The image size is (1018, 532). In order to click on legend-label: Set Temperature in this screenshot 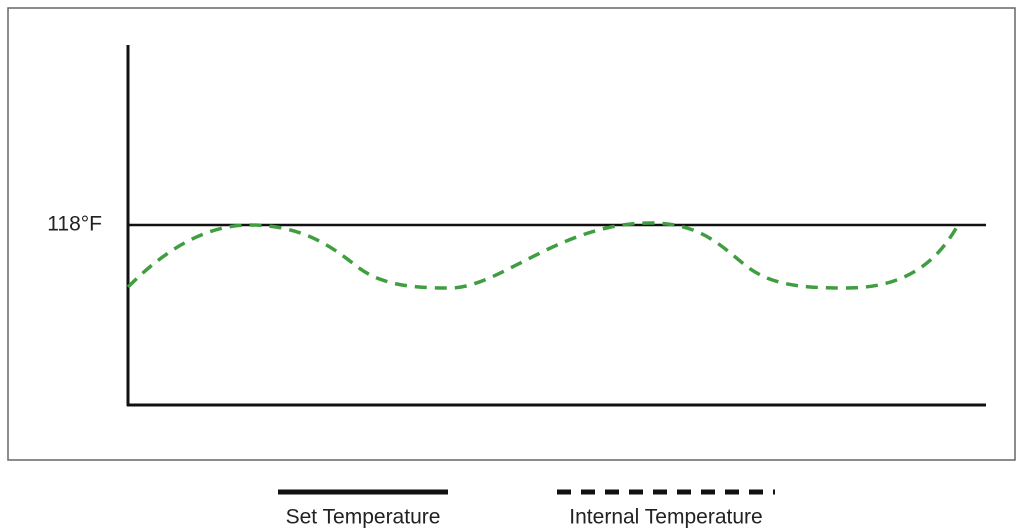, I will do `click(363, 517)`.